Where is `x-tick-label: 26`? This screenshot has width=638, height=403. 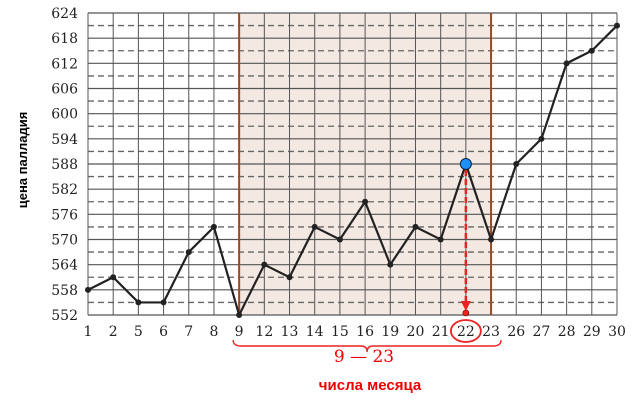 x-tick-label: 26 is located at coordinates (516, 332).